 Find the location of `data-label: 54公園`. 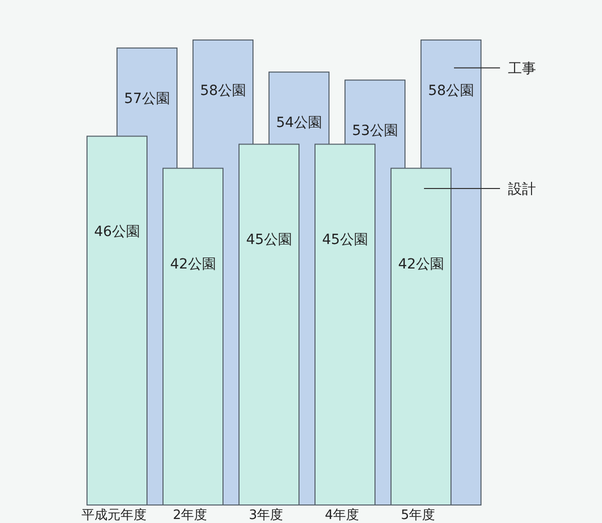

data-label: 54公園 is located at coordinates (299, 123).